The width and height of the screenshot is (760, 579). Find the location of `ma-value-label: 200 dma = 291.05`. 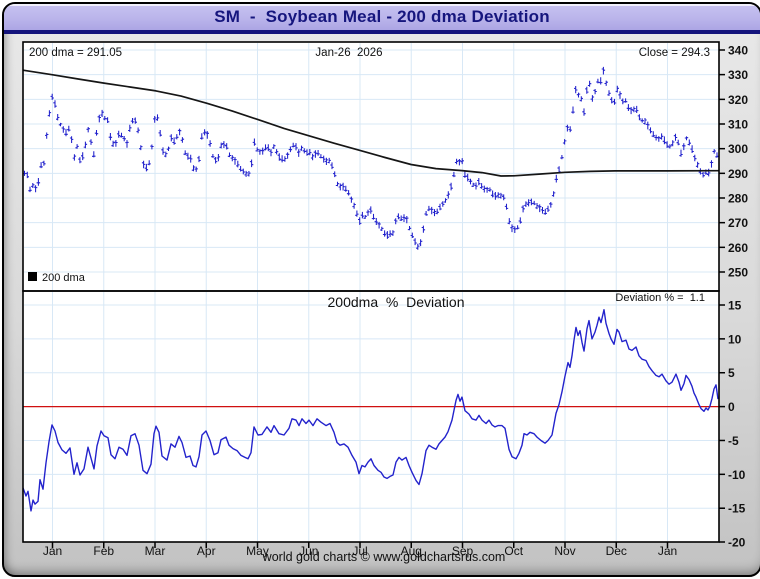

ma-value-label: 200 dma = 291.05 is located at coordinates (75, 53).